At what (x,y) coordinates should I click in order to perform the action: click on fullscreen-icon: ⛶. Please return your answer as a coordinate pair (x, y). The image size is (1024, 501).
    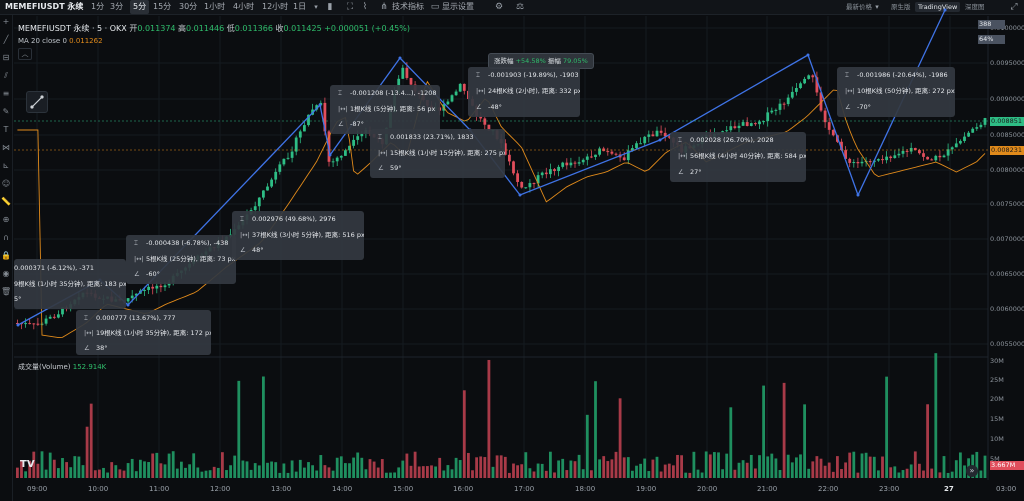
    Looking at the image, I should click on (350, 7).